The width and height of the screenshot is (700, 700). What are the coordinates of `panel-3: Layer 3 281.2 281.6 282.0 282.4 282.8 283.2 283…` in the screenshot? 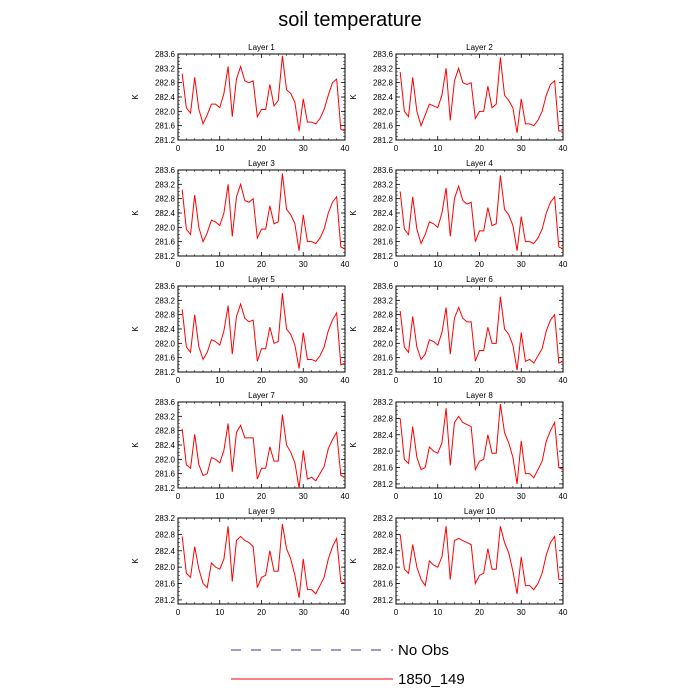 It's located at (240, 214).